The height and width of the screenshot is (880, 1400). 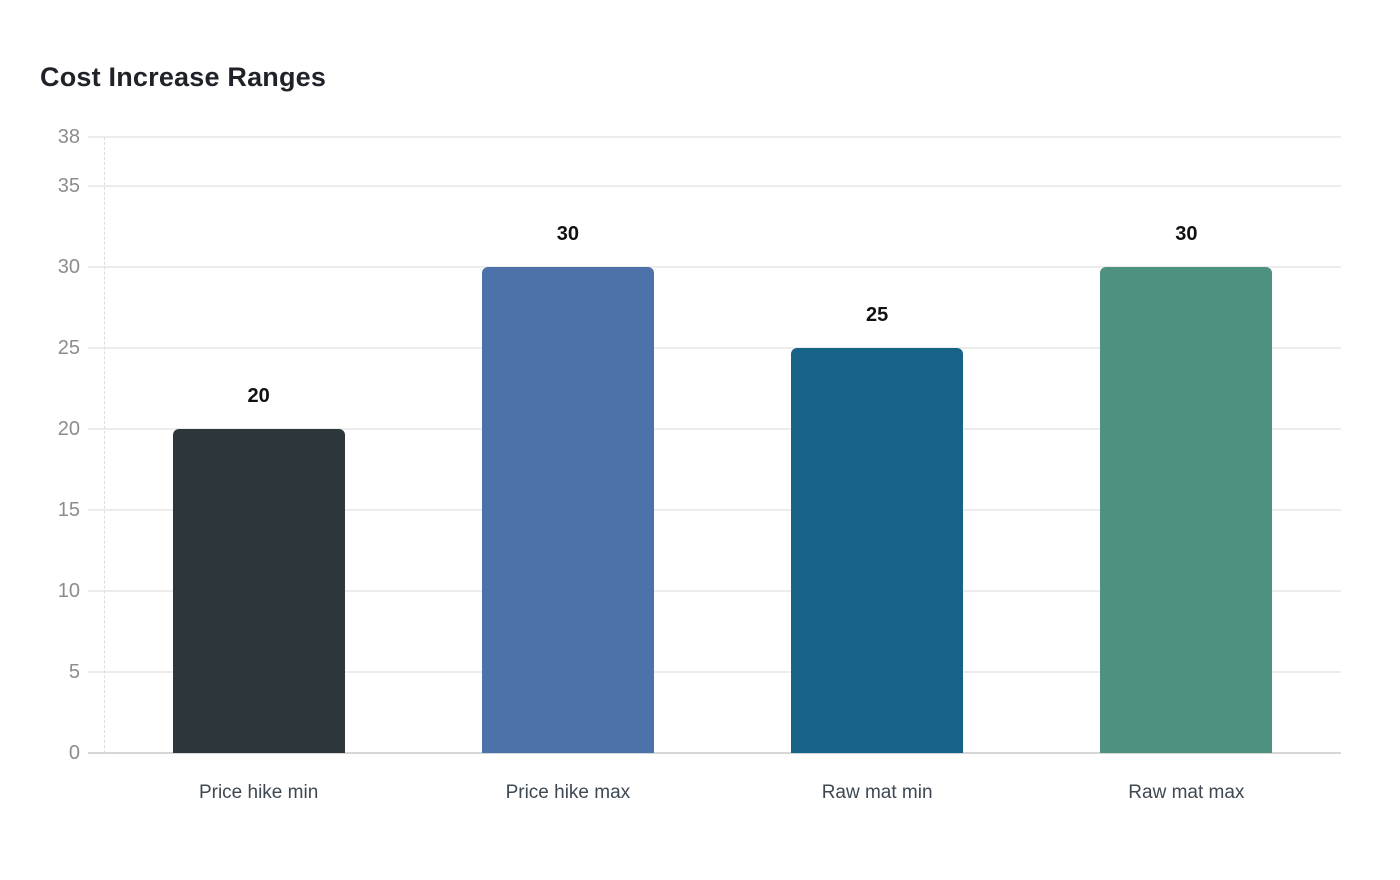 What do you see at coordinates (1186, 792) in the screenshot?
I see `x-axis-category-label-raw-mat-max: Raw mat max` at bounding box center [1186, 792].